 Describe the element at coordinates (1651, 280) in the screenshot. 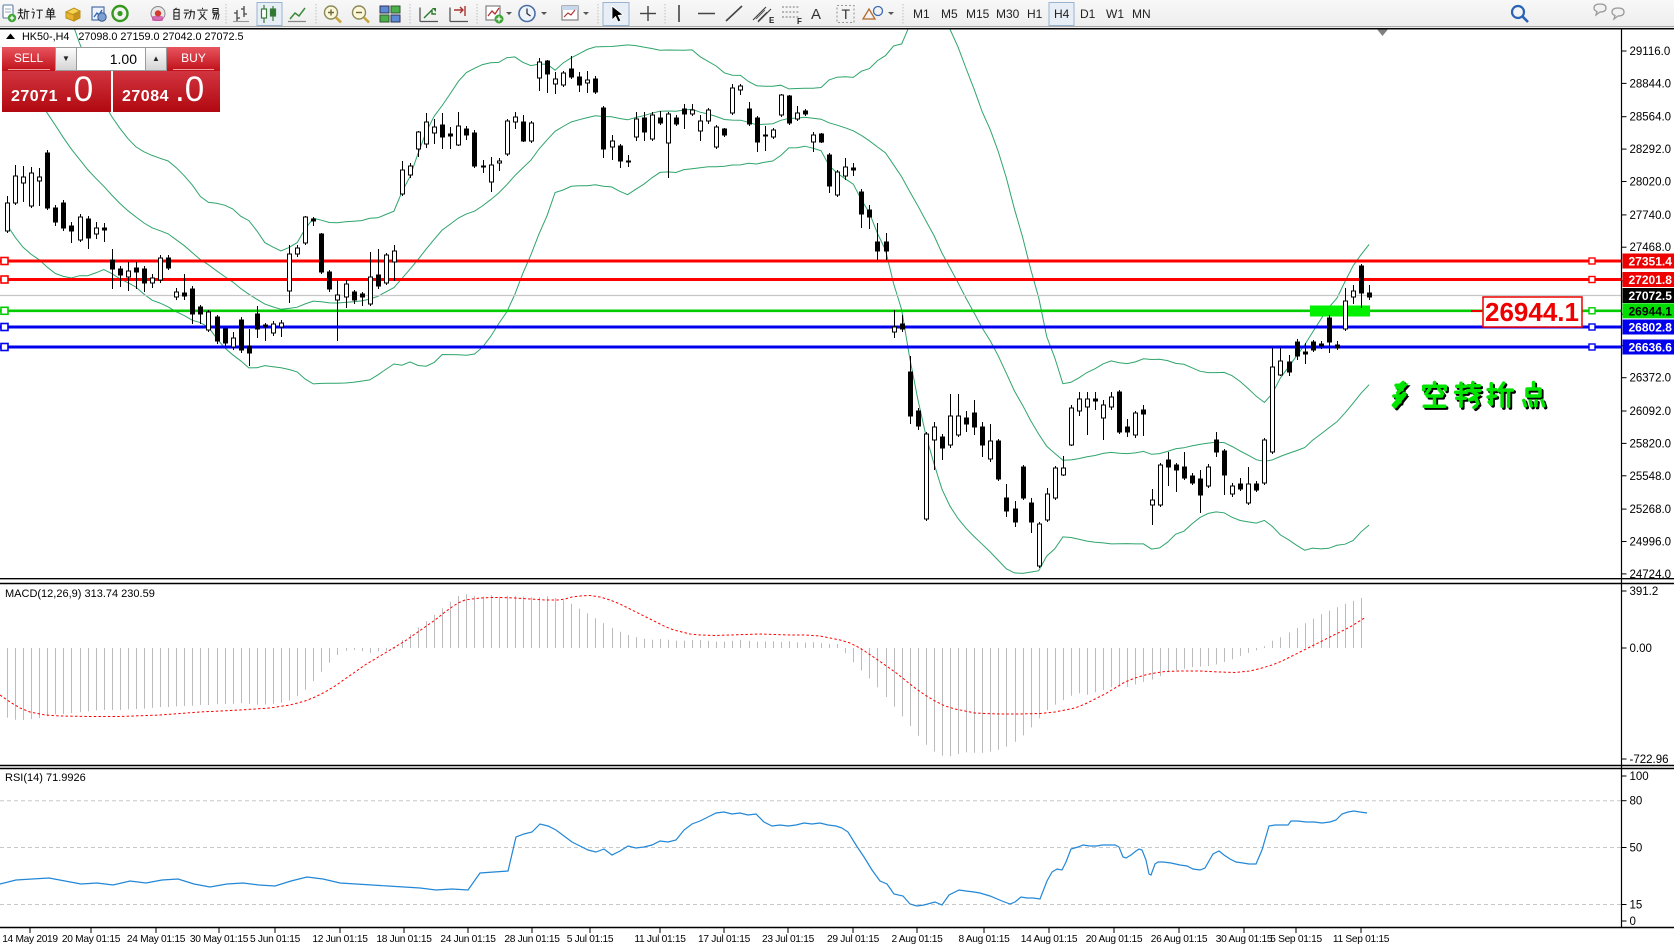

I see `svg-text: 27201.8` at that location.